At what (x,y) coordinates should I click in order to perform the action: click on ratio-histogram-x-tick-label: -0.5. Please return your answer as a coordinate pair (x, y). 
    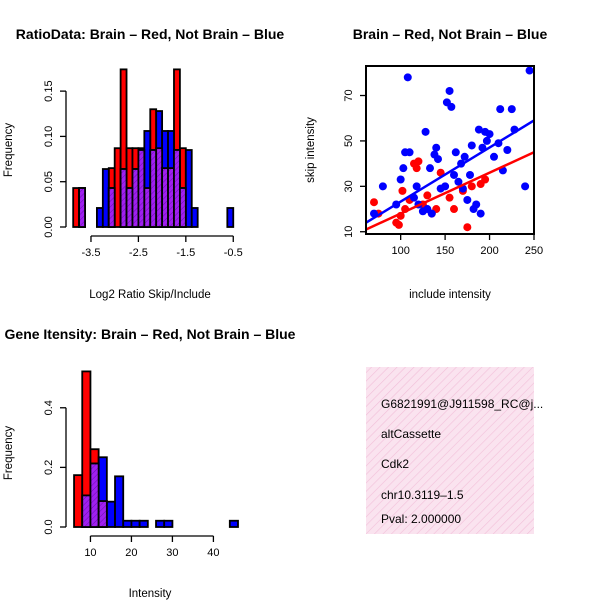
    Looking at the image, I should click on (233, 253).